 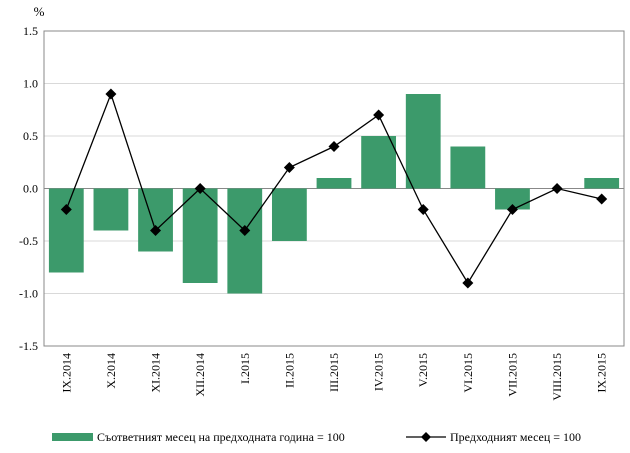 I want to click on x-tick-label: IX.2015, so click(x=602, y=373).